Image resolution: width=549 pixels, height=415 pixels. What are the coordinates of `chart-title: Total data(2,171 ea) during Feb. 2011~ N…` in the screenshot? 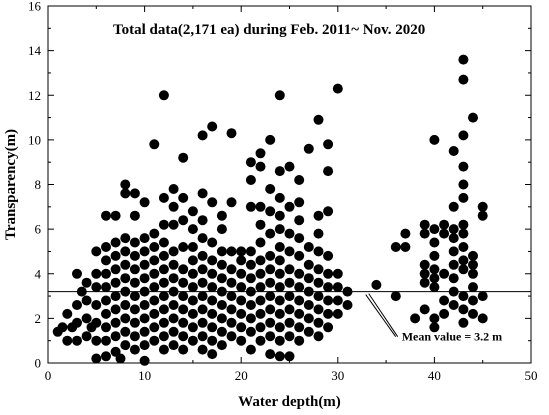 It's located at (269, 30).